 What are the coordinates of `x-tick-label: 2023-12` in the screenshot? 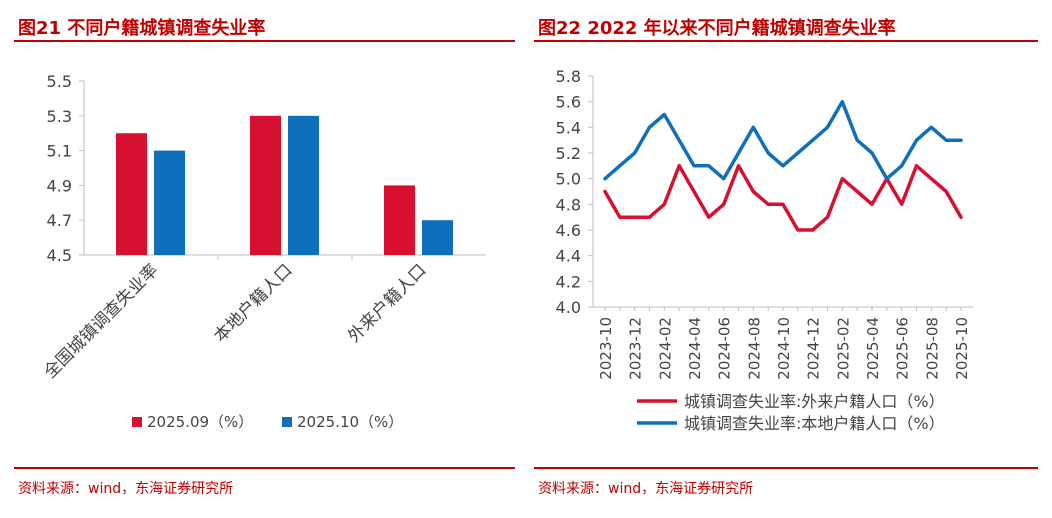 It's located at (636, 348).